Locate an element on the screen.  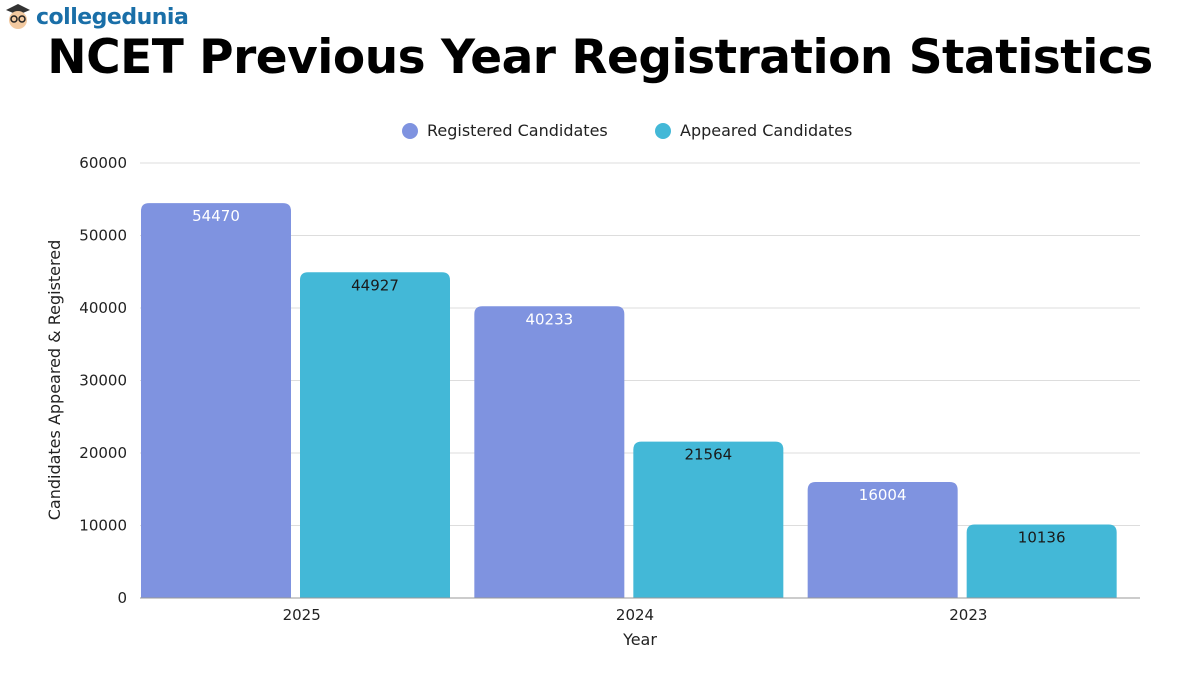
y-tick-label: 10000 is located at coordinates (103, 526).